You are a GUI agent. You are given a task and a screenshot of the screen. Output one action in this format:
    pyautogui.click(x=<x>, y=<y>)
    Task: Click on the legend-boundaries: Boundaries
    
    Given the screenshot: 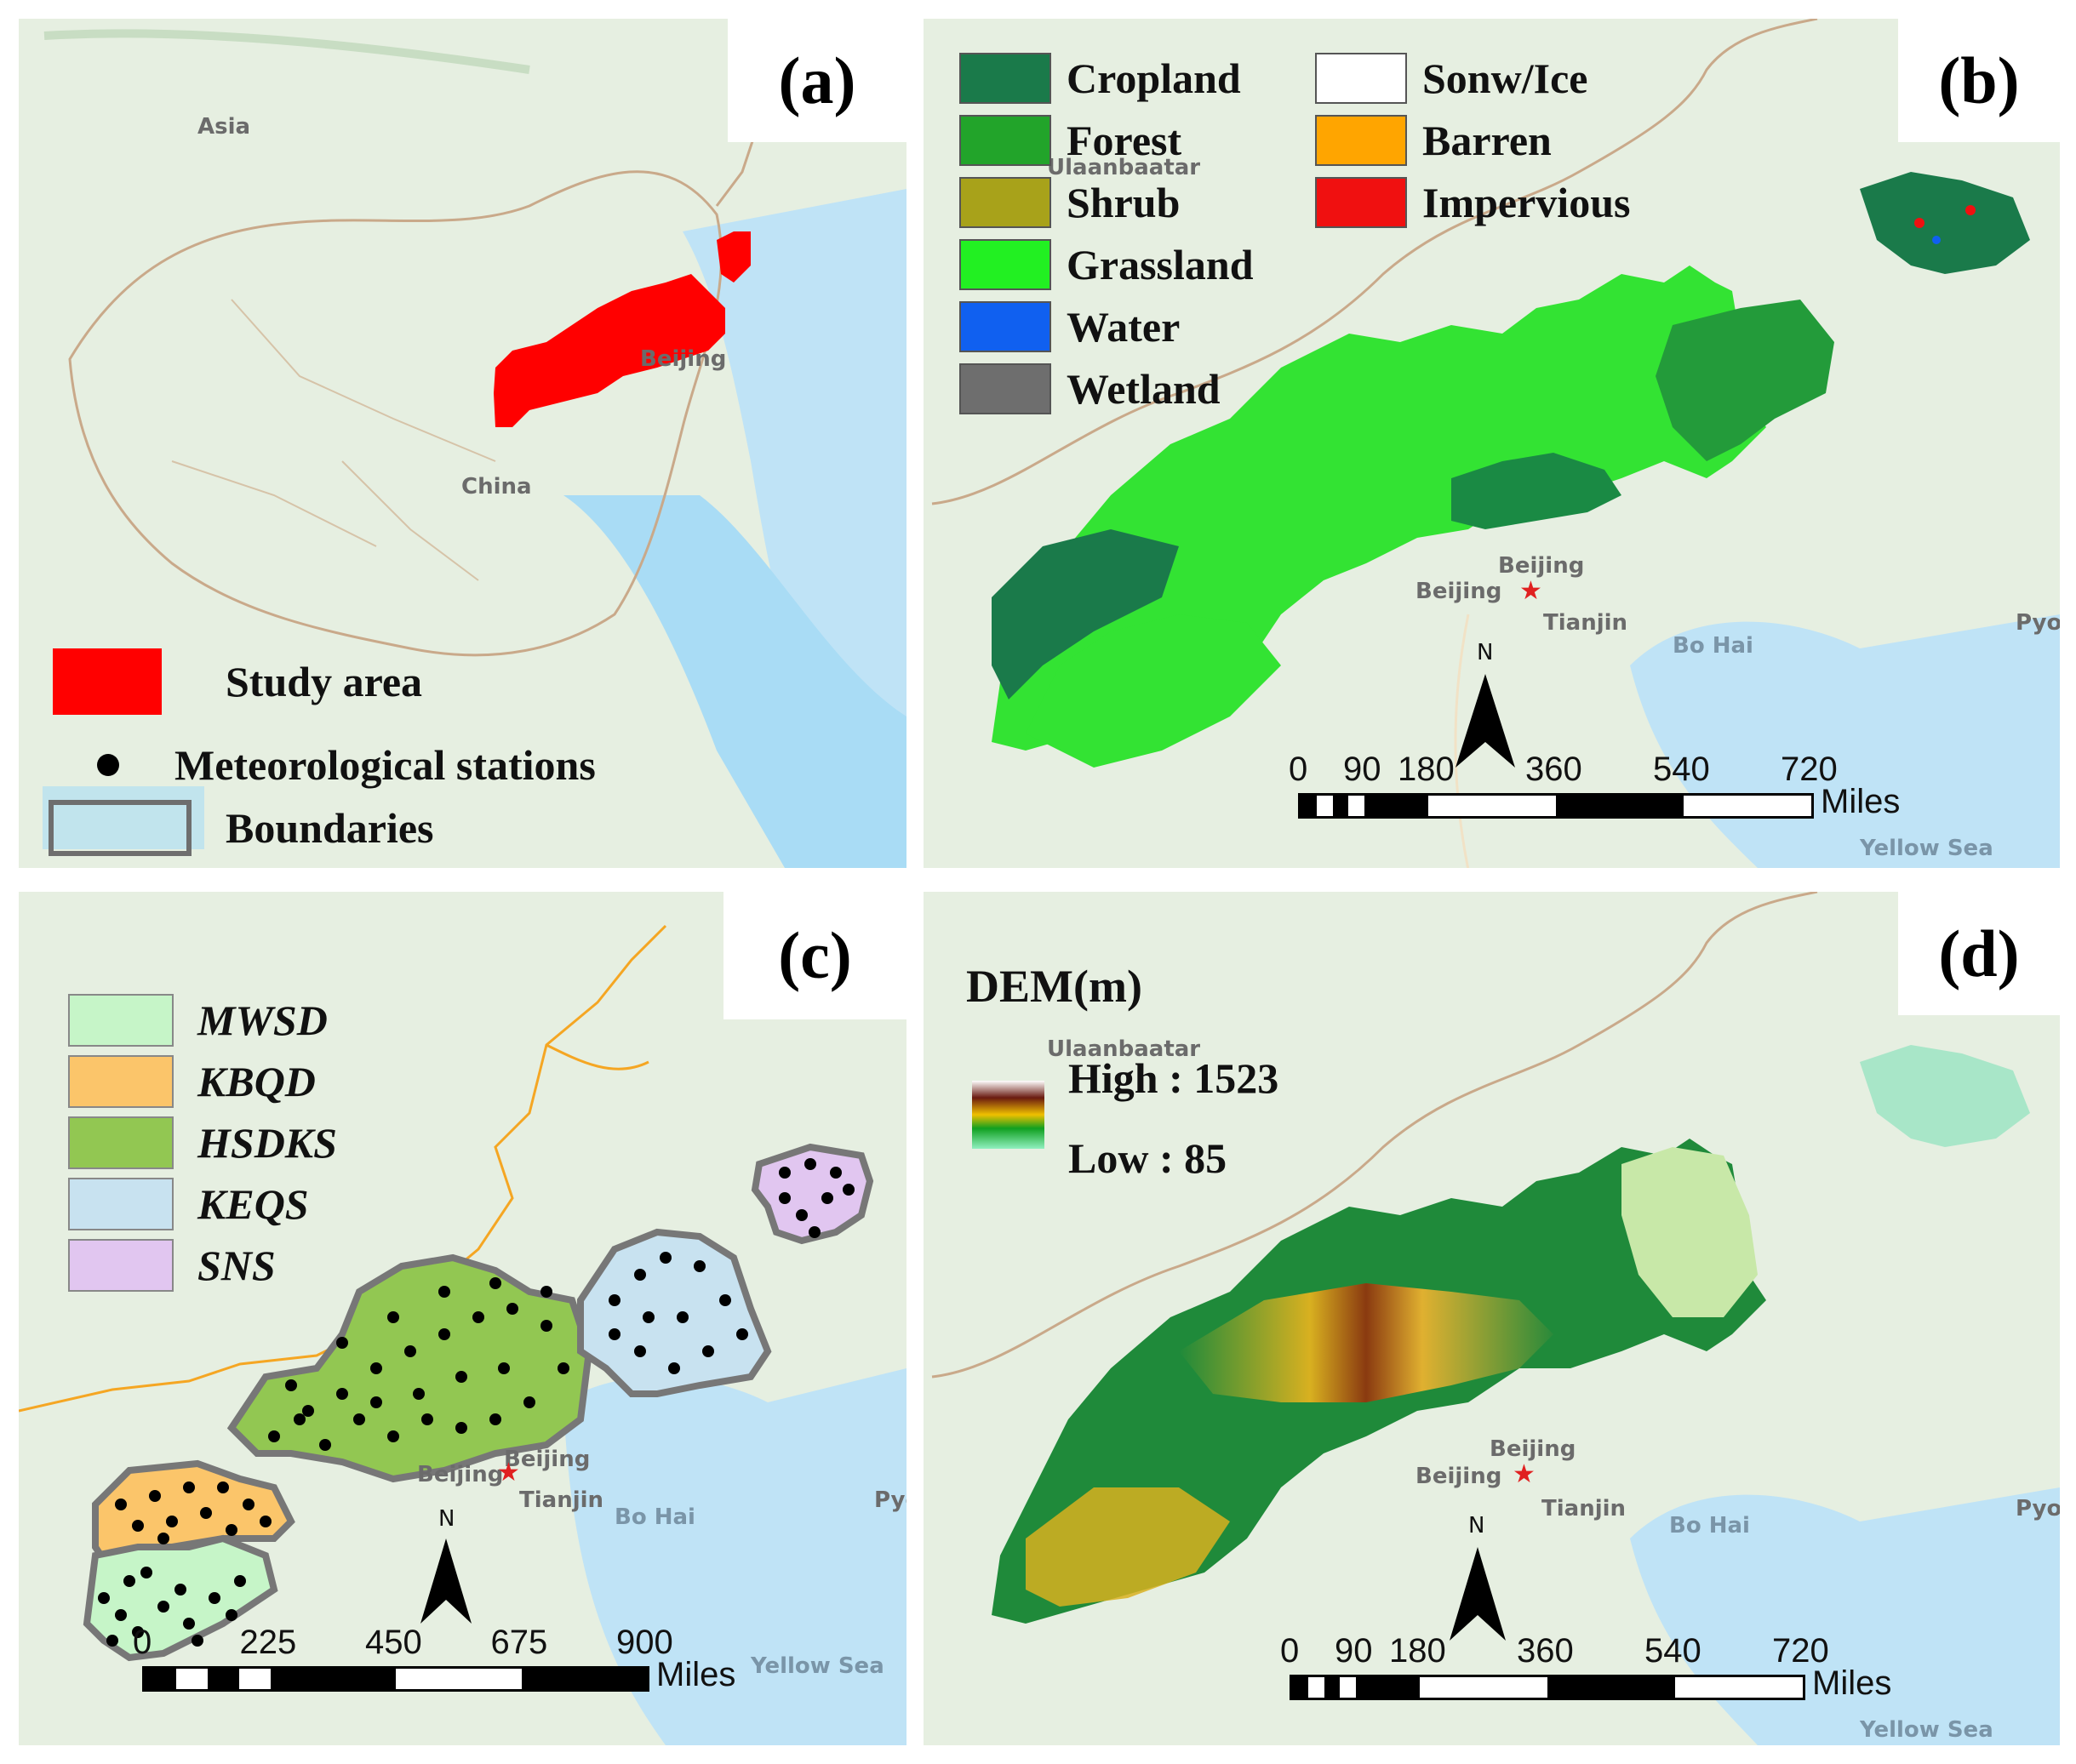 What is the action you would take?
    pyautogui.click(x=241, y=828)
    